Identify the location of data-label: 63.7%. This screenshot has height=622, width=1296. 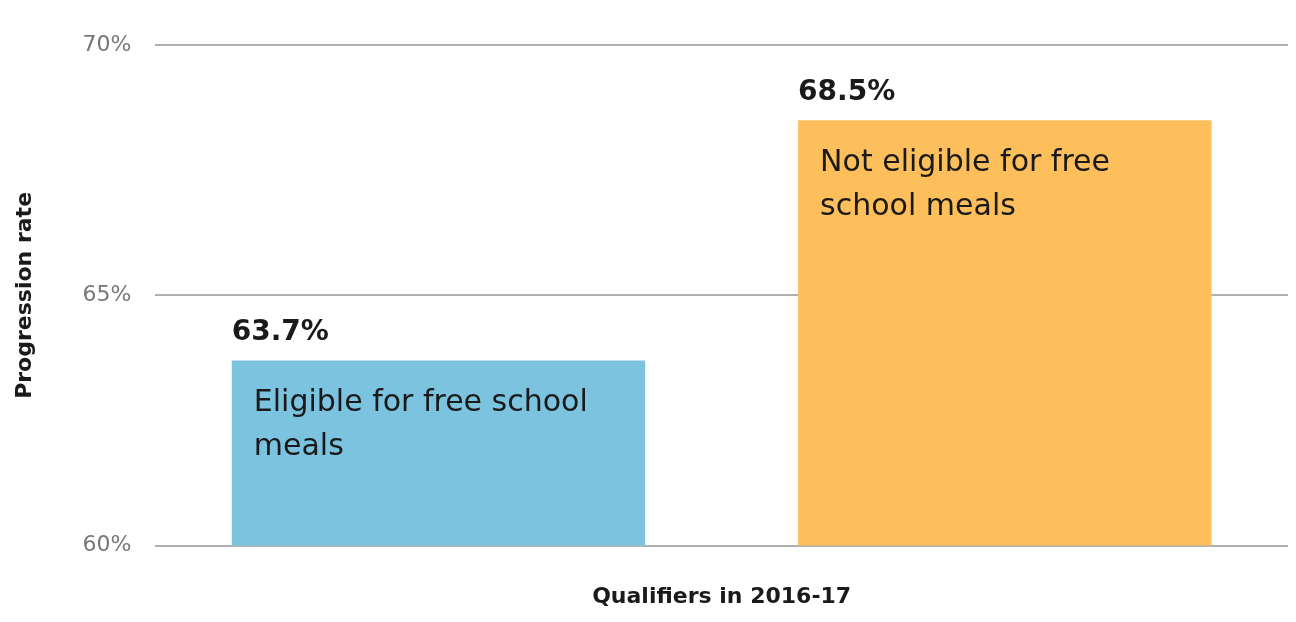
(280, 330).